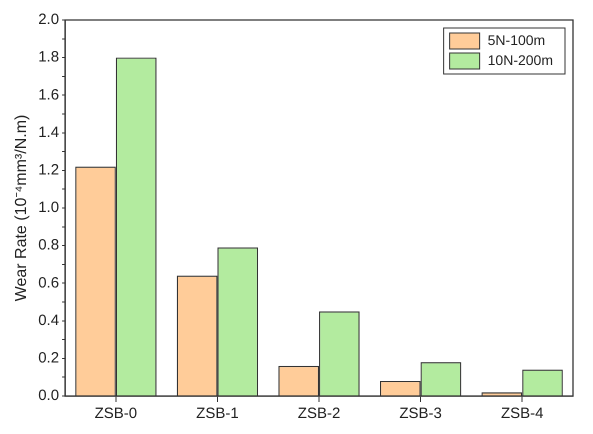 The width and height of the screenshot is (593, 434). I want to click on x-tick-label: ZSB-0, so click(116, 413).